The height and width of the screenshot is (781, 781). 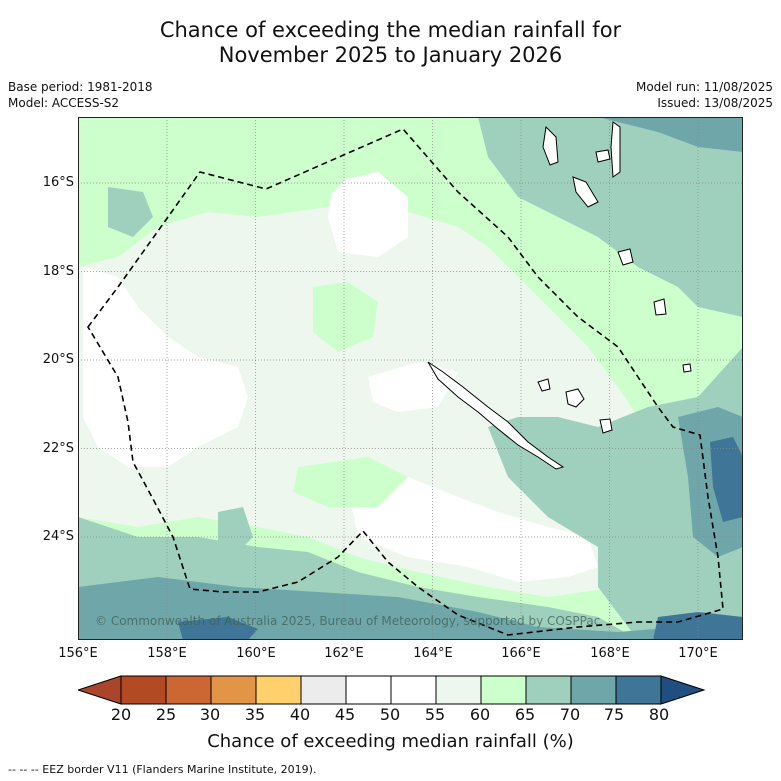 What do you see at coordinates (300, 714) in the screenshot?
I see `colorbar-label-40: 40` at bounding box center [300, 714].